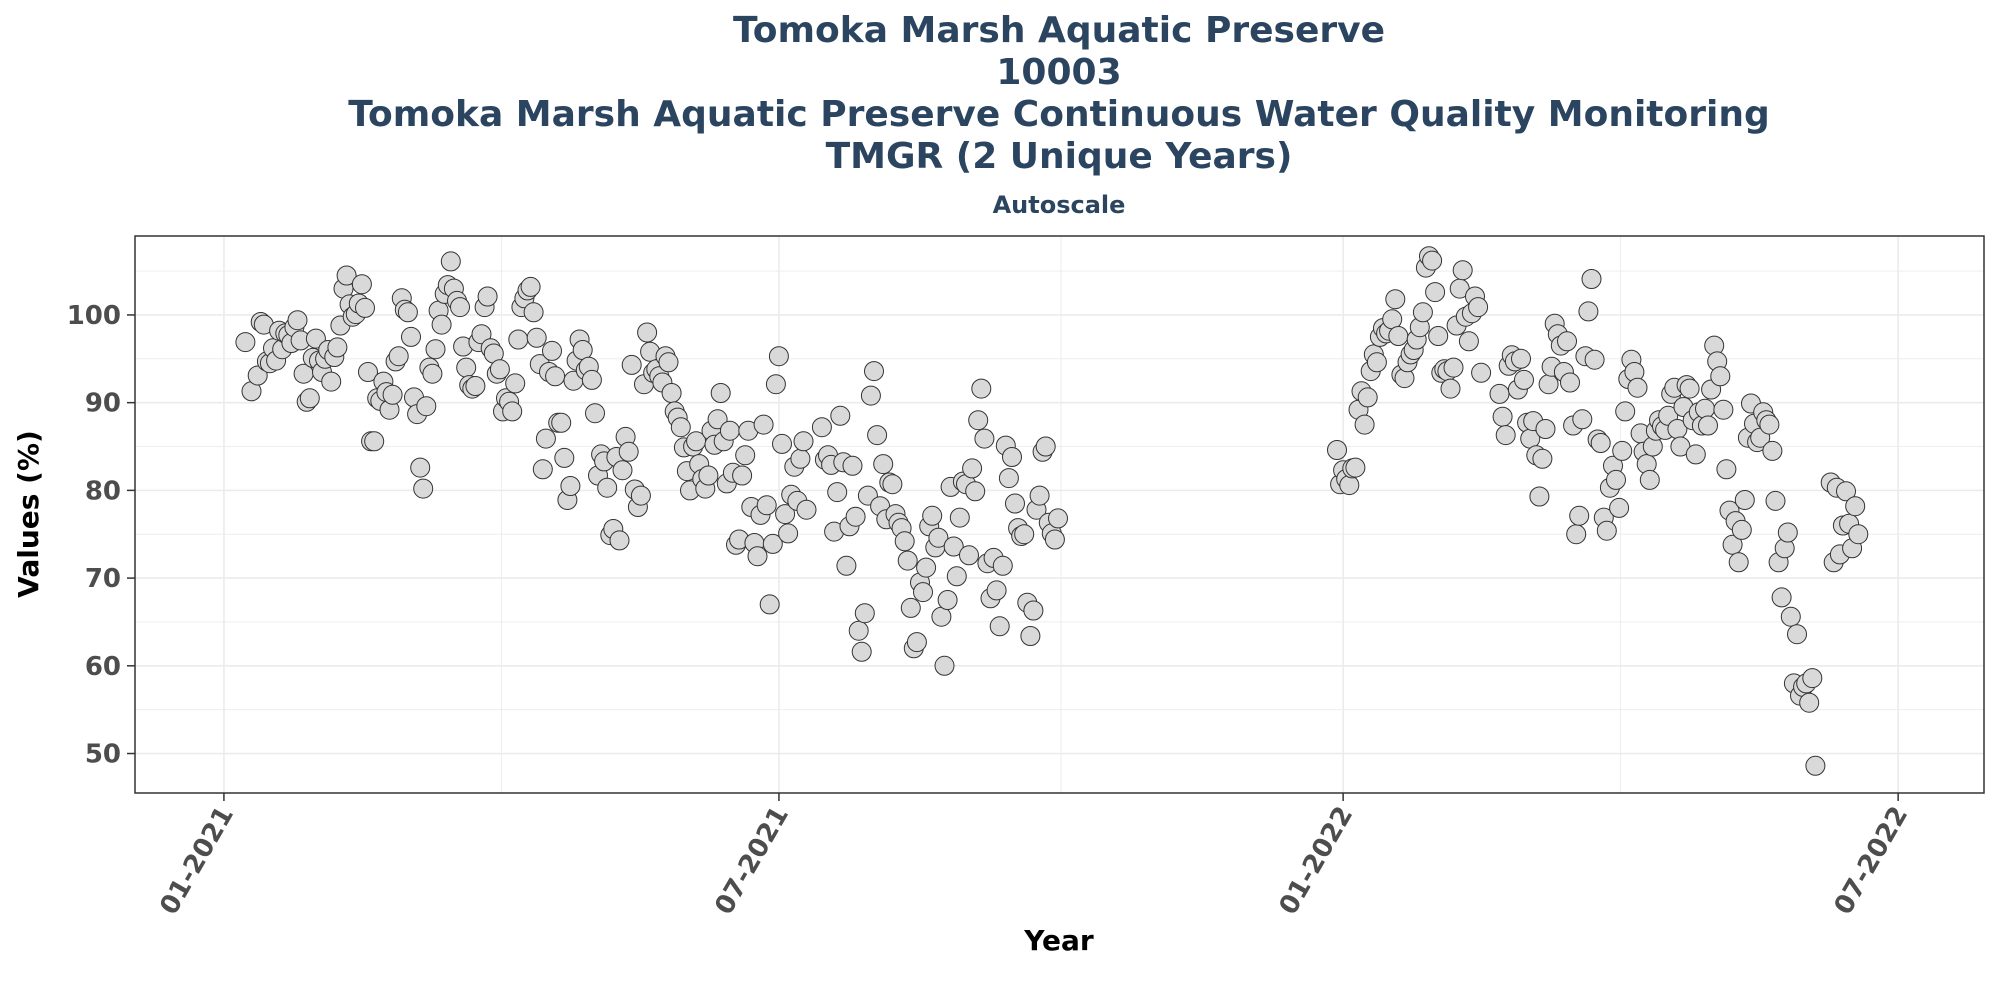 The image size is (2000, 1004). Describe the element at coordinates (1034, 856) in the screenshot. I see `x-axis: 01-2021 07-2021 01-2022 07-2022` at that location.